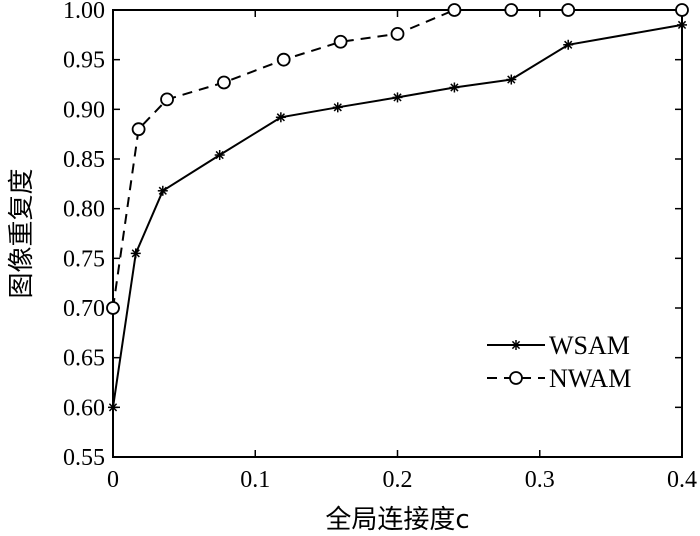 The height and width of the screenshot is (536, 700). What do you see at coordinates (84, 259) in the screenshot?
I see `y-tick-label: 0.75` at bounding box center [84, 259].